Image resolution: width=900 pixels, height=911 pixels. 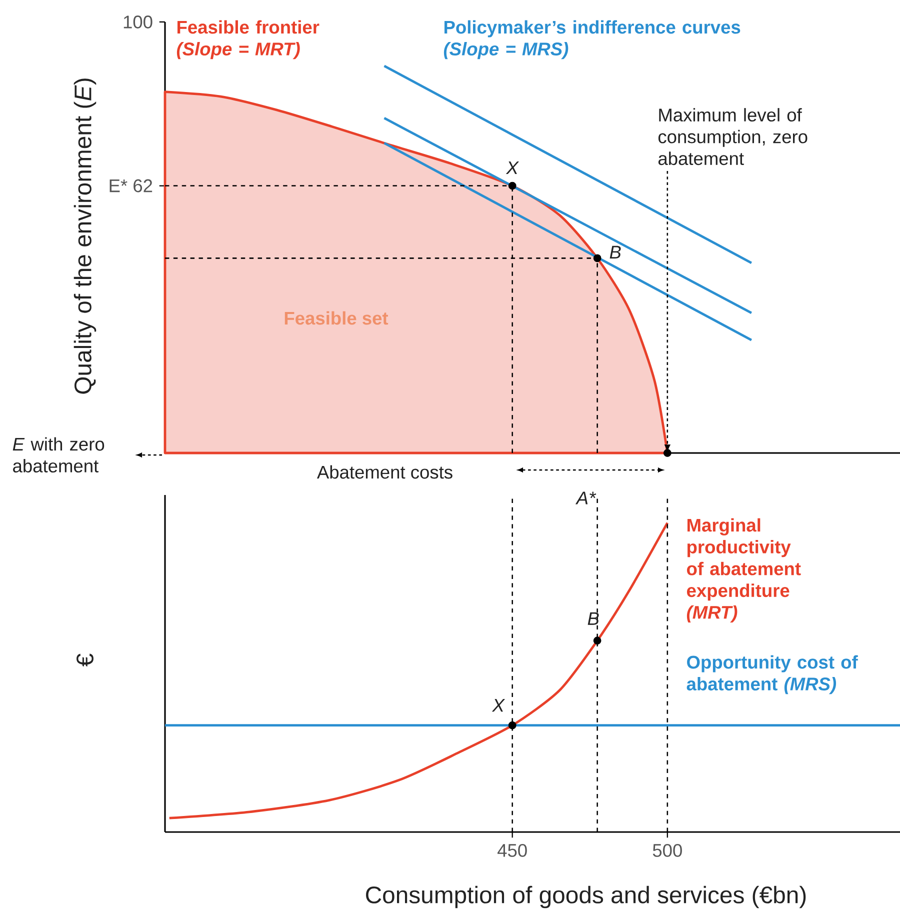 What do you see at coordinates (131, 185) in the screenshot?
I see `y-tick-label: E* 62` at bounding box center [131, 185].